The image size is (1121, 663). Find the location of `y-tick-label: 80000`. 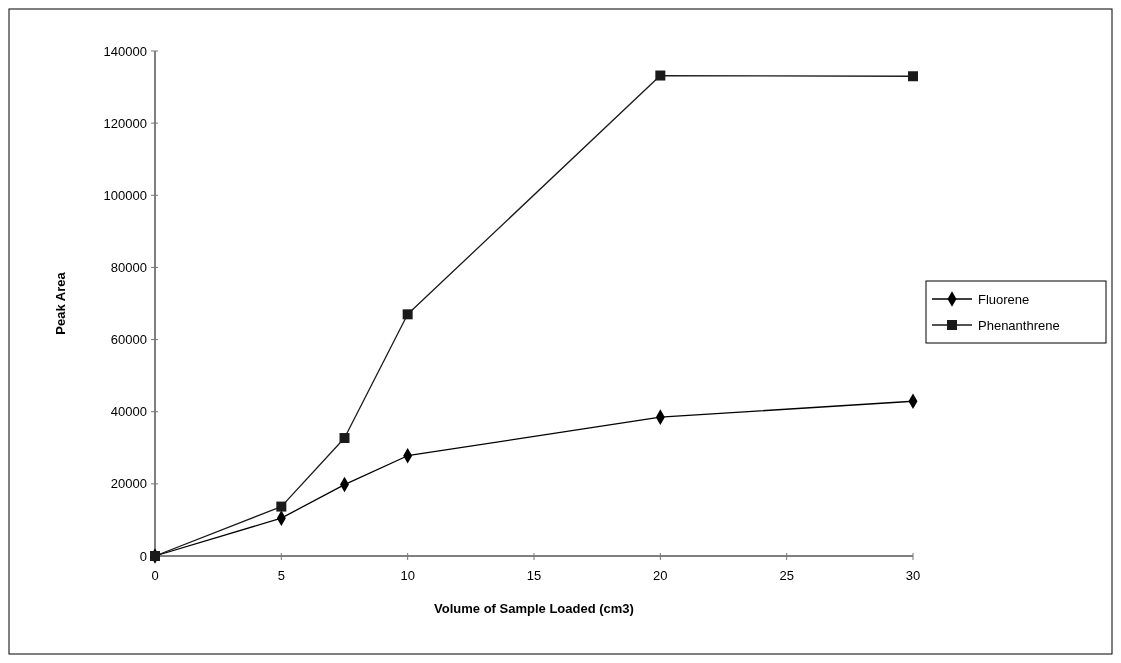

y-tick-label: 80000 is located at coordinates (128, 267).